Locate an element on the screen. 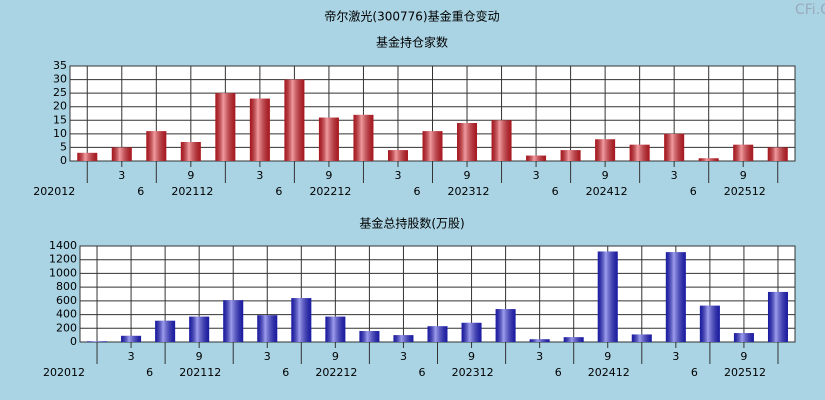 The width and height of the screenshot is (825, 400). y-tick-label: 400 is located at coordinates (66, 314).